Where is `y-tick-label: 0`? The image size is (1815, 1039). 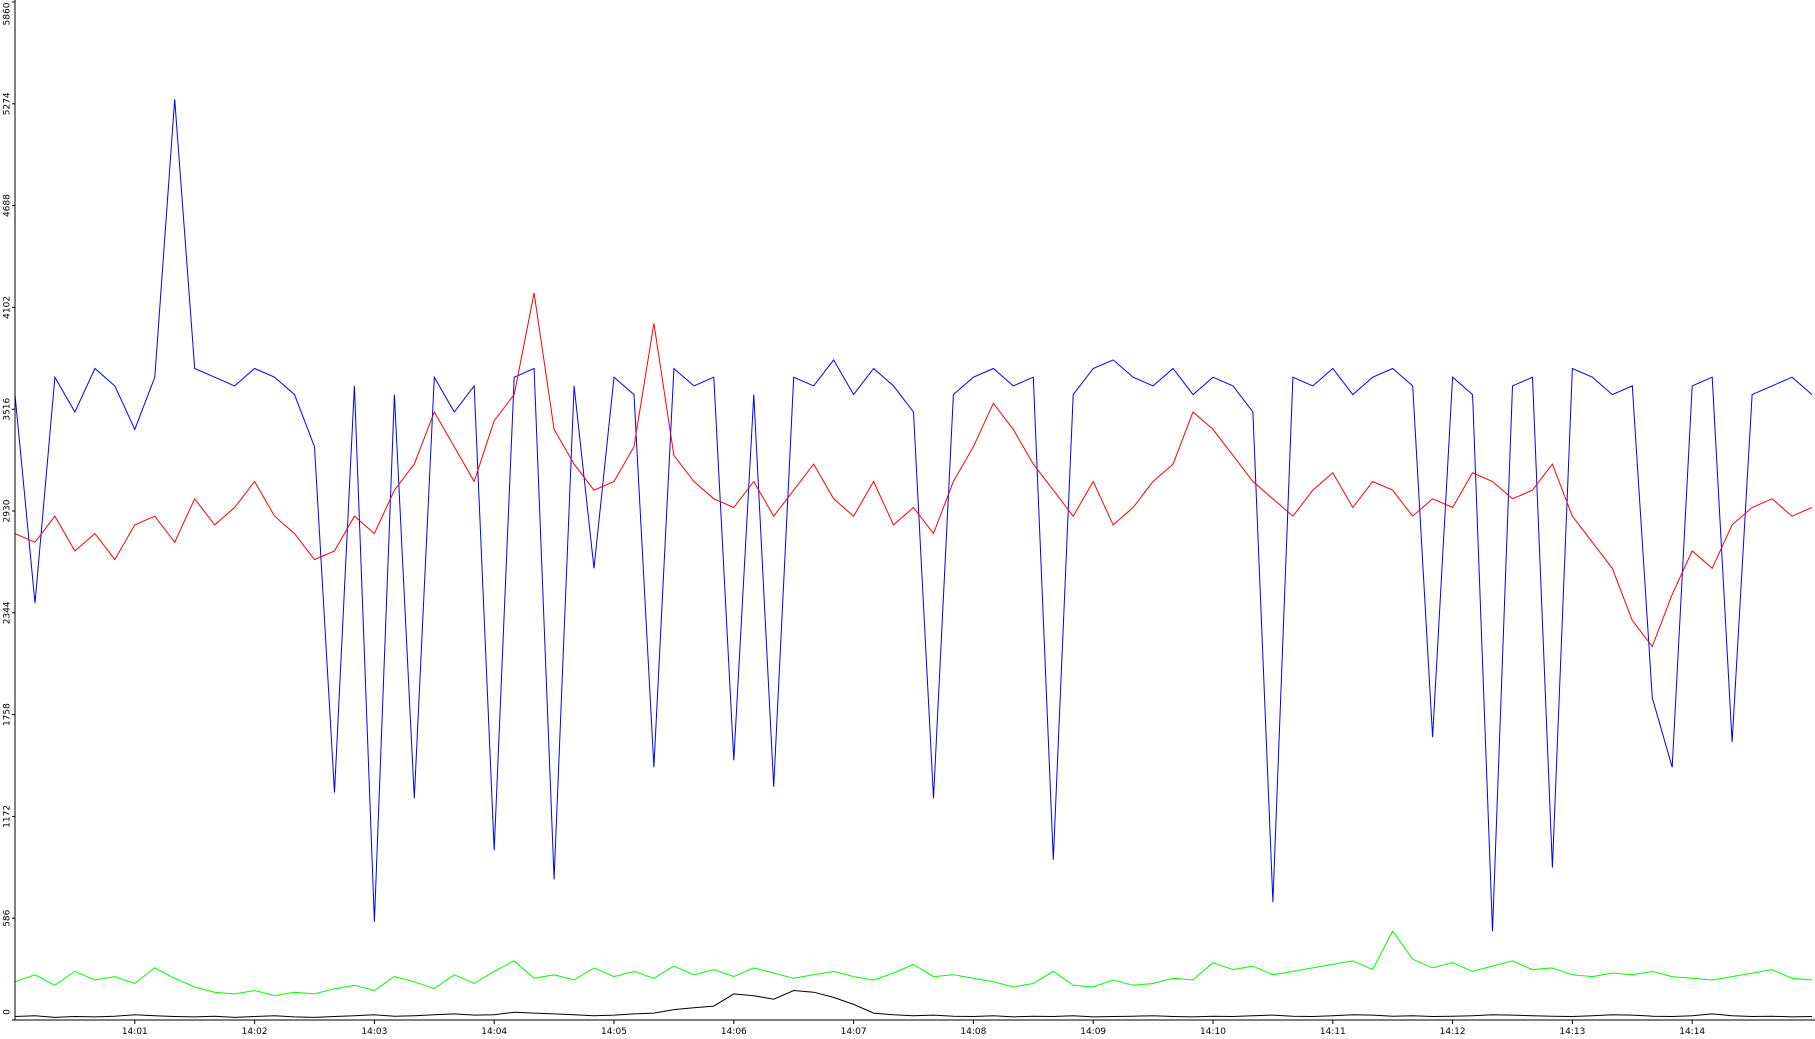
y-tick-label: 0 is located at coordinates (8, 1012).